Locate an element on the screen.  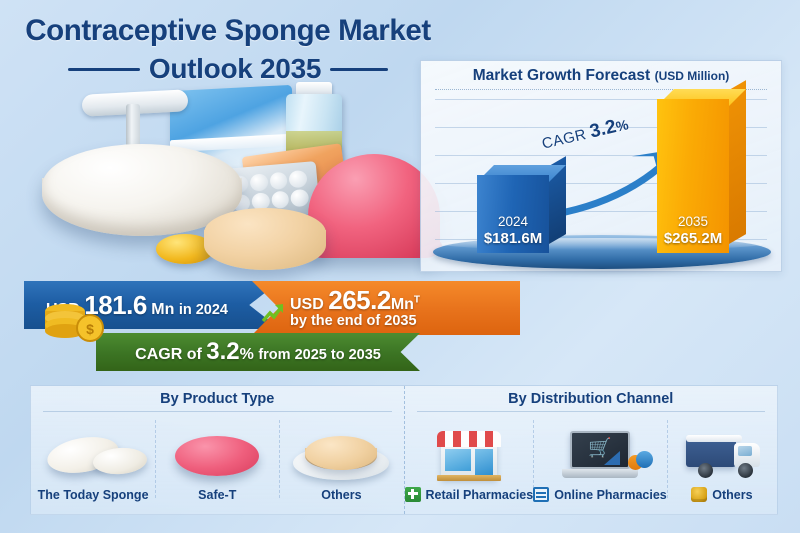
page-title: Contraceptive Sponge Market Outlook 2035 is located at coordinates (228, 49).